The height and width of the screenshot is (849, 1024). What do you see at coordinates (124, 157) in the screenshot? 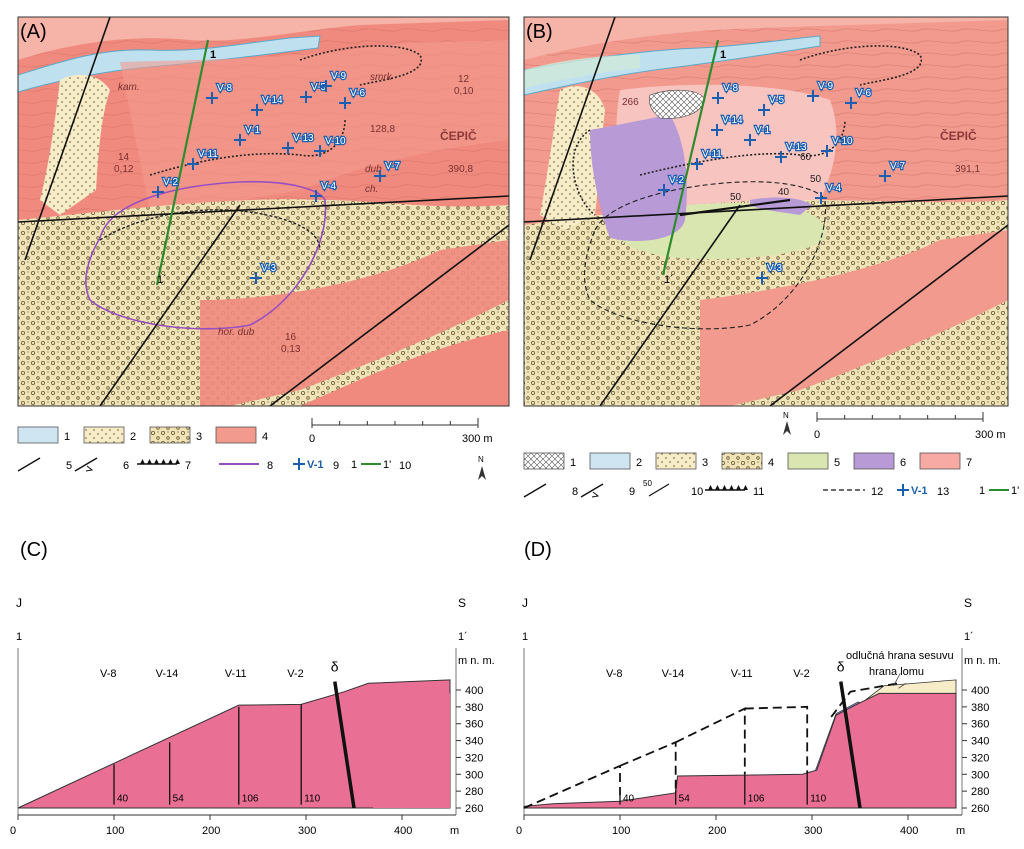
I see `map-label-f14: 14` at bounding box center [124, 157].